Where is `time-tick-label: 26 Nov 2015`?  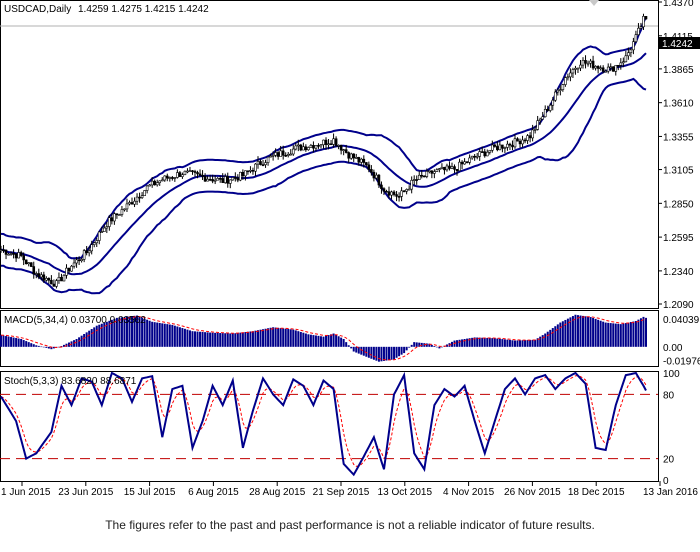
time-tick-label: 26 Nov 2015 is located at coordinates (532, 492).